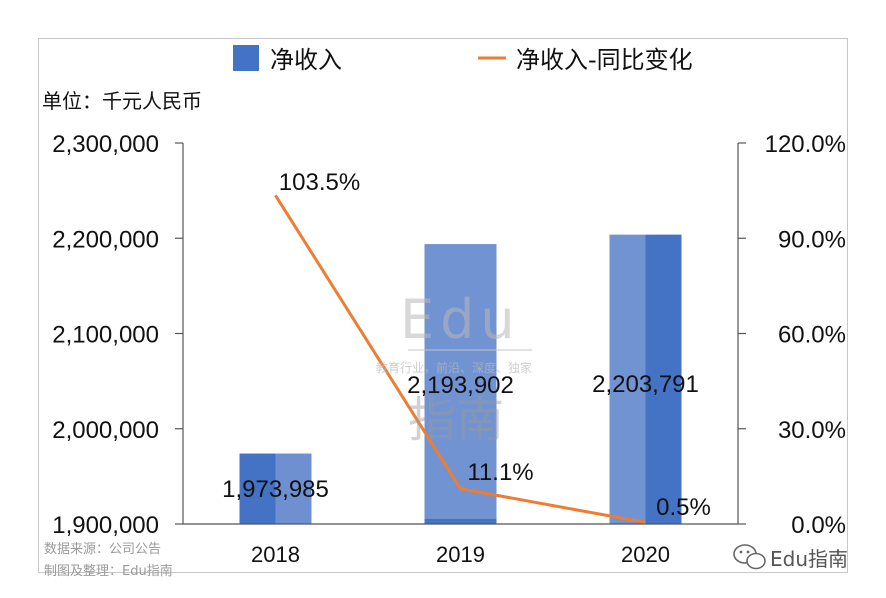  Describe the element at coordinates (108, 571) in the screenshot. I see `compiled-by-note: 制图及整理：Edu指南` at that location.